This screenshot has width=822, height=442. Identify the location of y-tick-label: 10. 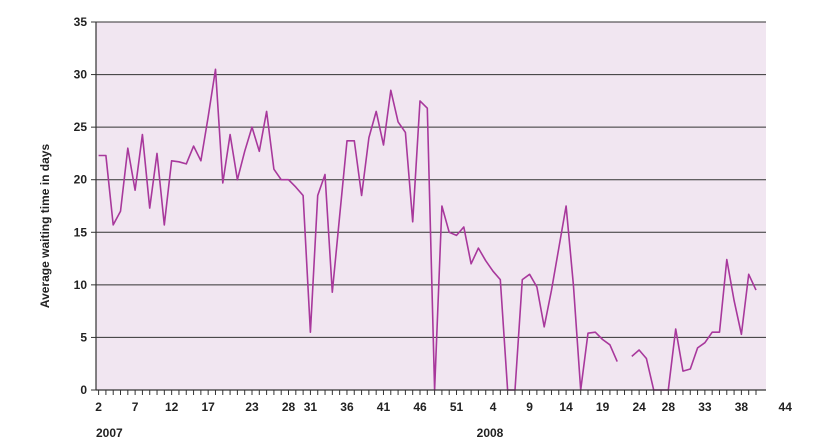
(81, 285).